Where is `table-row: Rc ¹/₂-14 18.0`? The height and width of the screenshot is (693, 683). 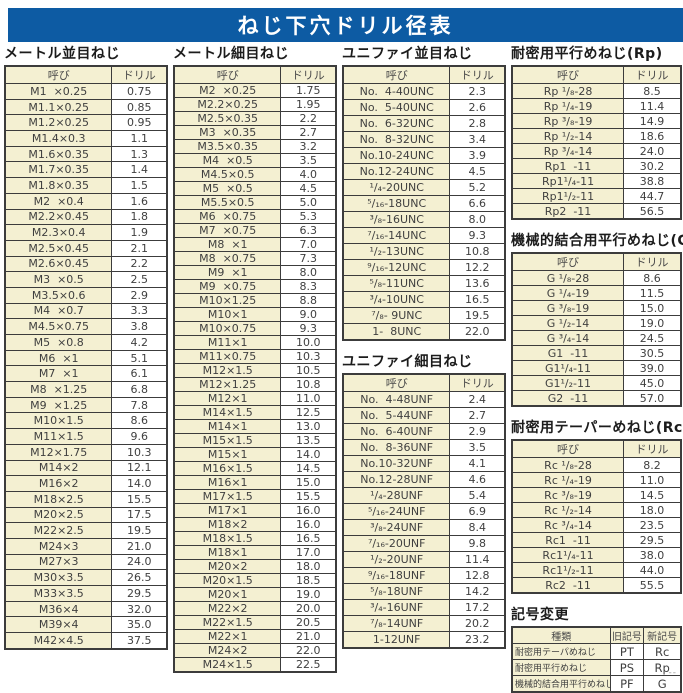
table-row: Rc ¹/₂-14 18.0 is located at coordinates (596, 510).